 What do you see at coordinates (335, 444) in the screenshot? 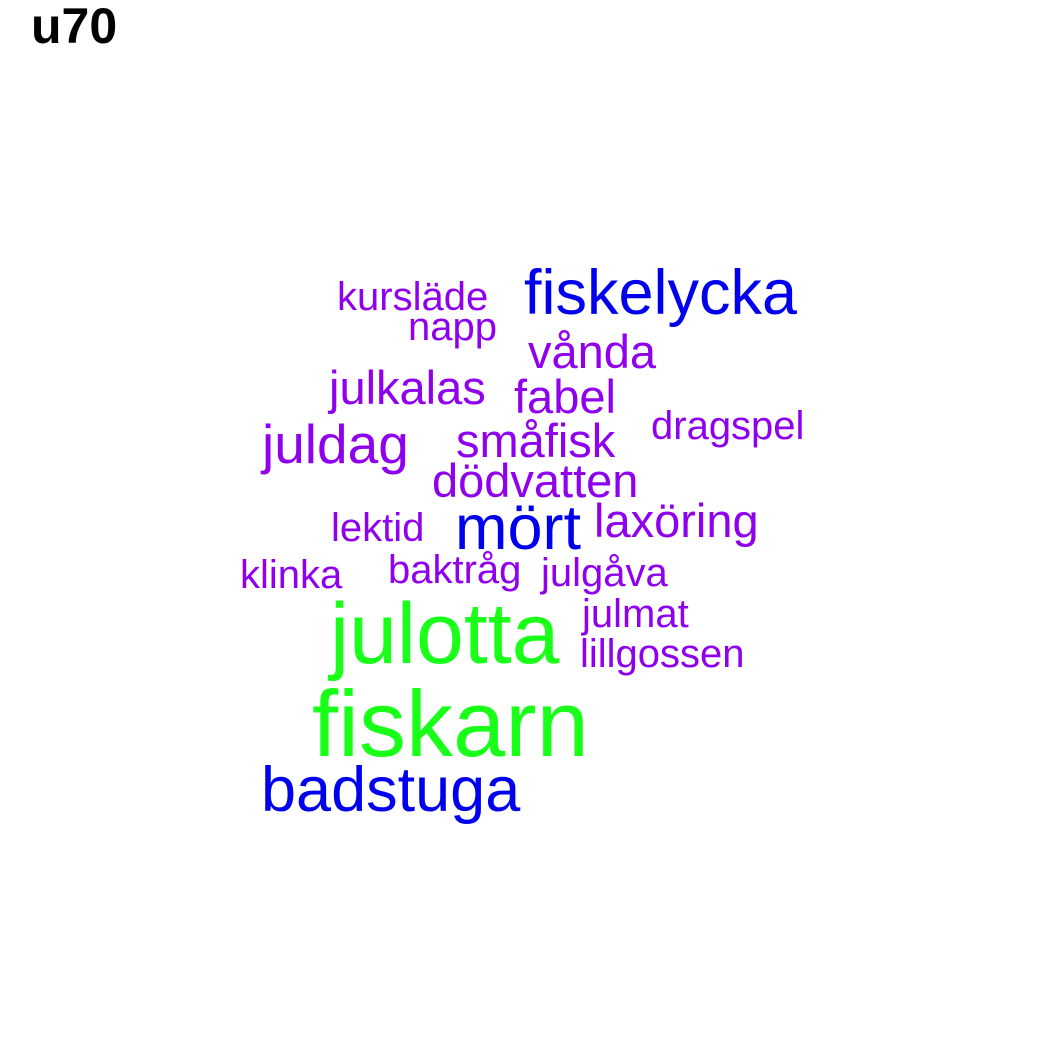
I see `word-juldag: juldag` at bounding box center [335, 444].